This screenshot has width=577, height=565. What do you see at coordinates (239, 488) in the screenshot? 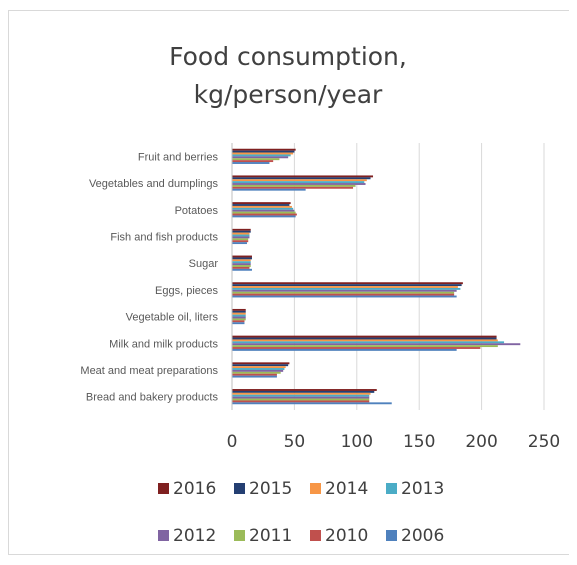
I see `legend-swatch-2015` at bounding box center [239, 488].